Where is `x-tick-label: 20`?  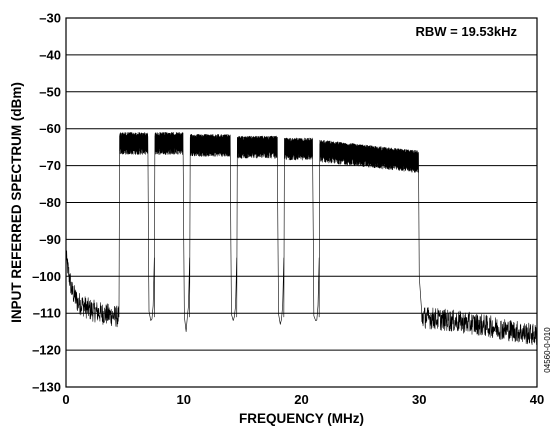
x-tick-label: 20 is located at coordinates (301, 399).